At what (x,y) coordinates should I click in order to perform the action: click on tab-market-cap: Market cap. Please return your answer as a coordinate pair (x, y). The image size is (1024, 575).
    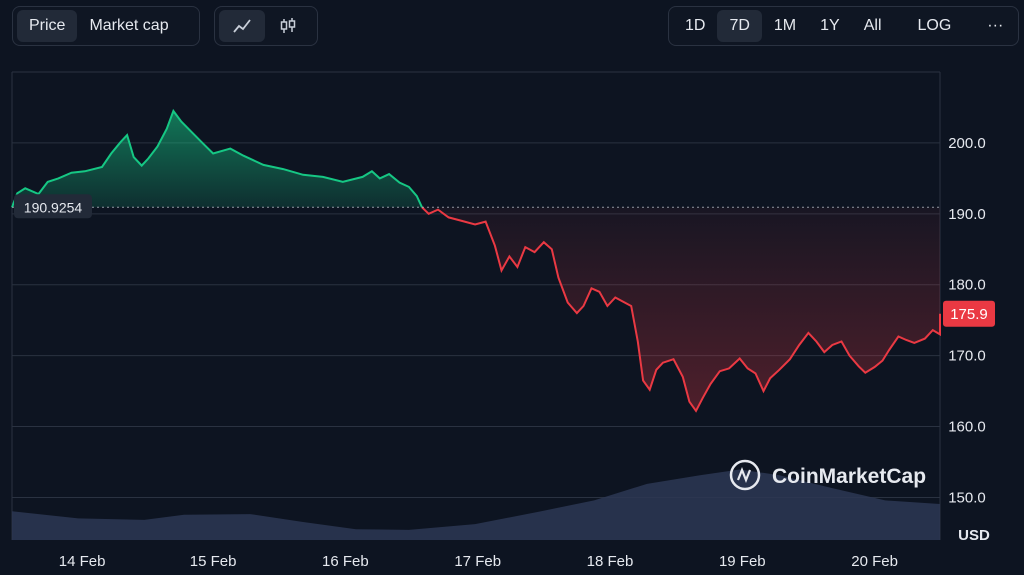
    Looking at the image, I should click on (129, 25).